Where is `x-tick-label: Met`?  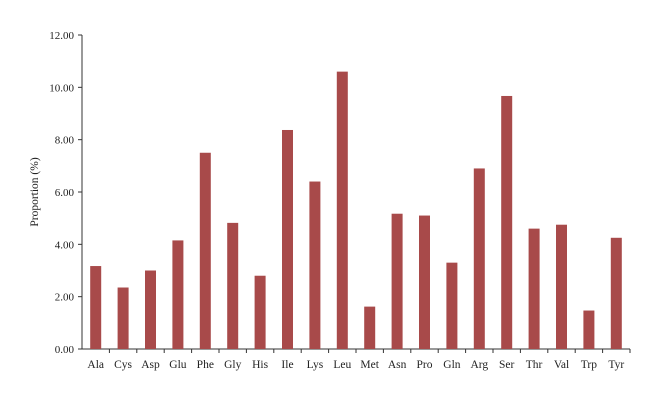 x-tick-label: Met is located at coordinates (369, 365).